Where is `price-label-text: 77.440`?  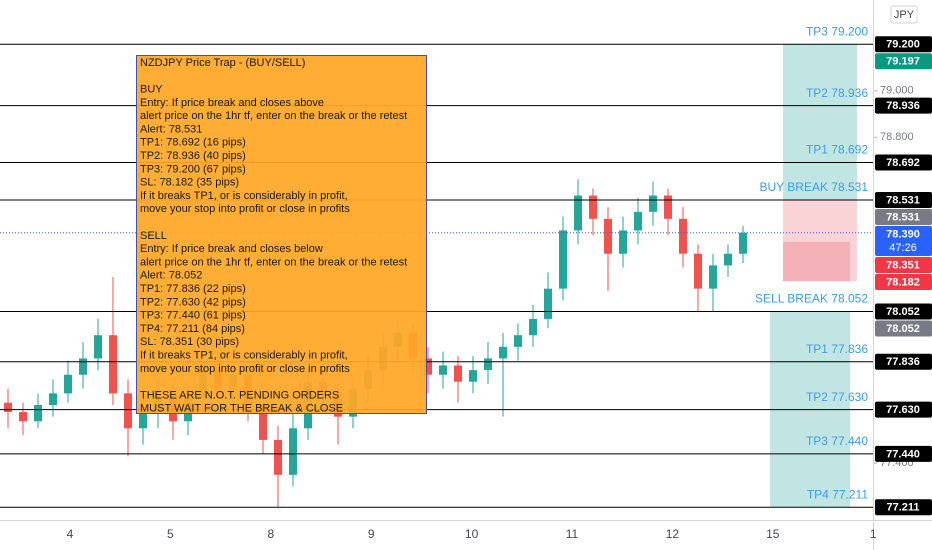 price-label-text: 77.440 is located at coordinates (903, 454).